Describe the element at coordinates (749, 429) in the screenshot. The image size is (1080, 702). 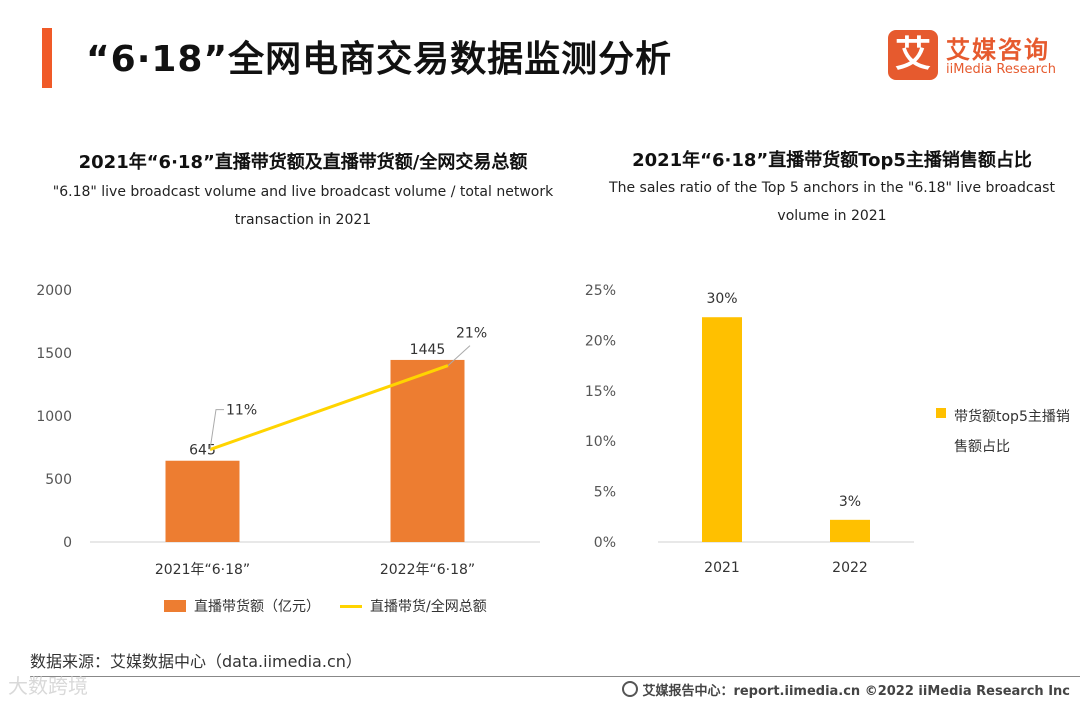
I see `right-bar-chart: 0% 5% 10% 15% 20% 25% 30% 3% 2021 2022` at that location.